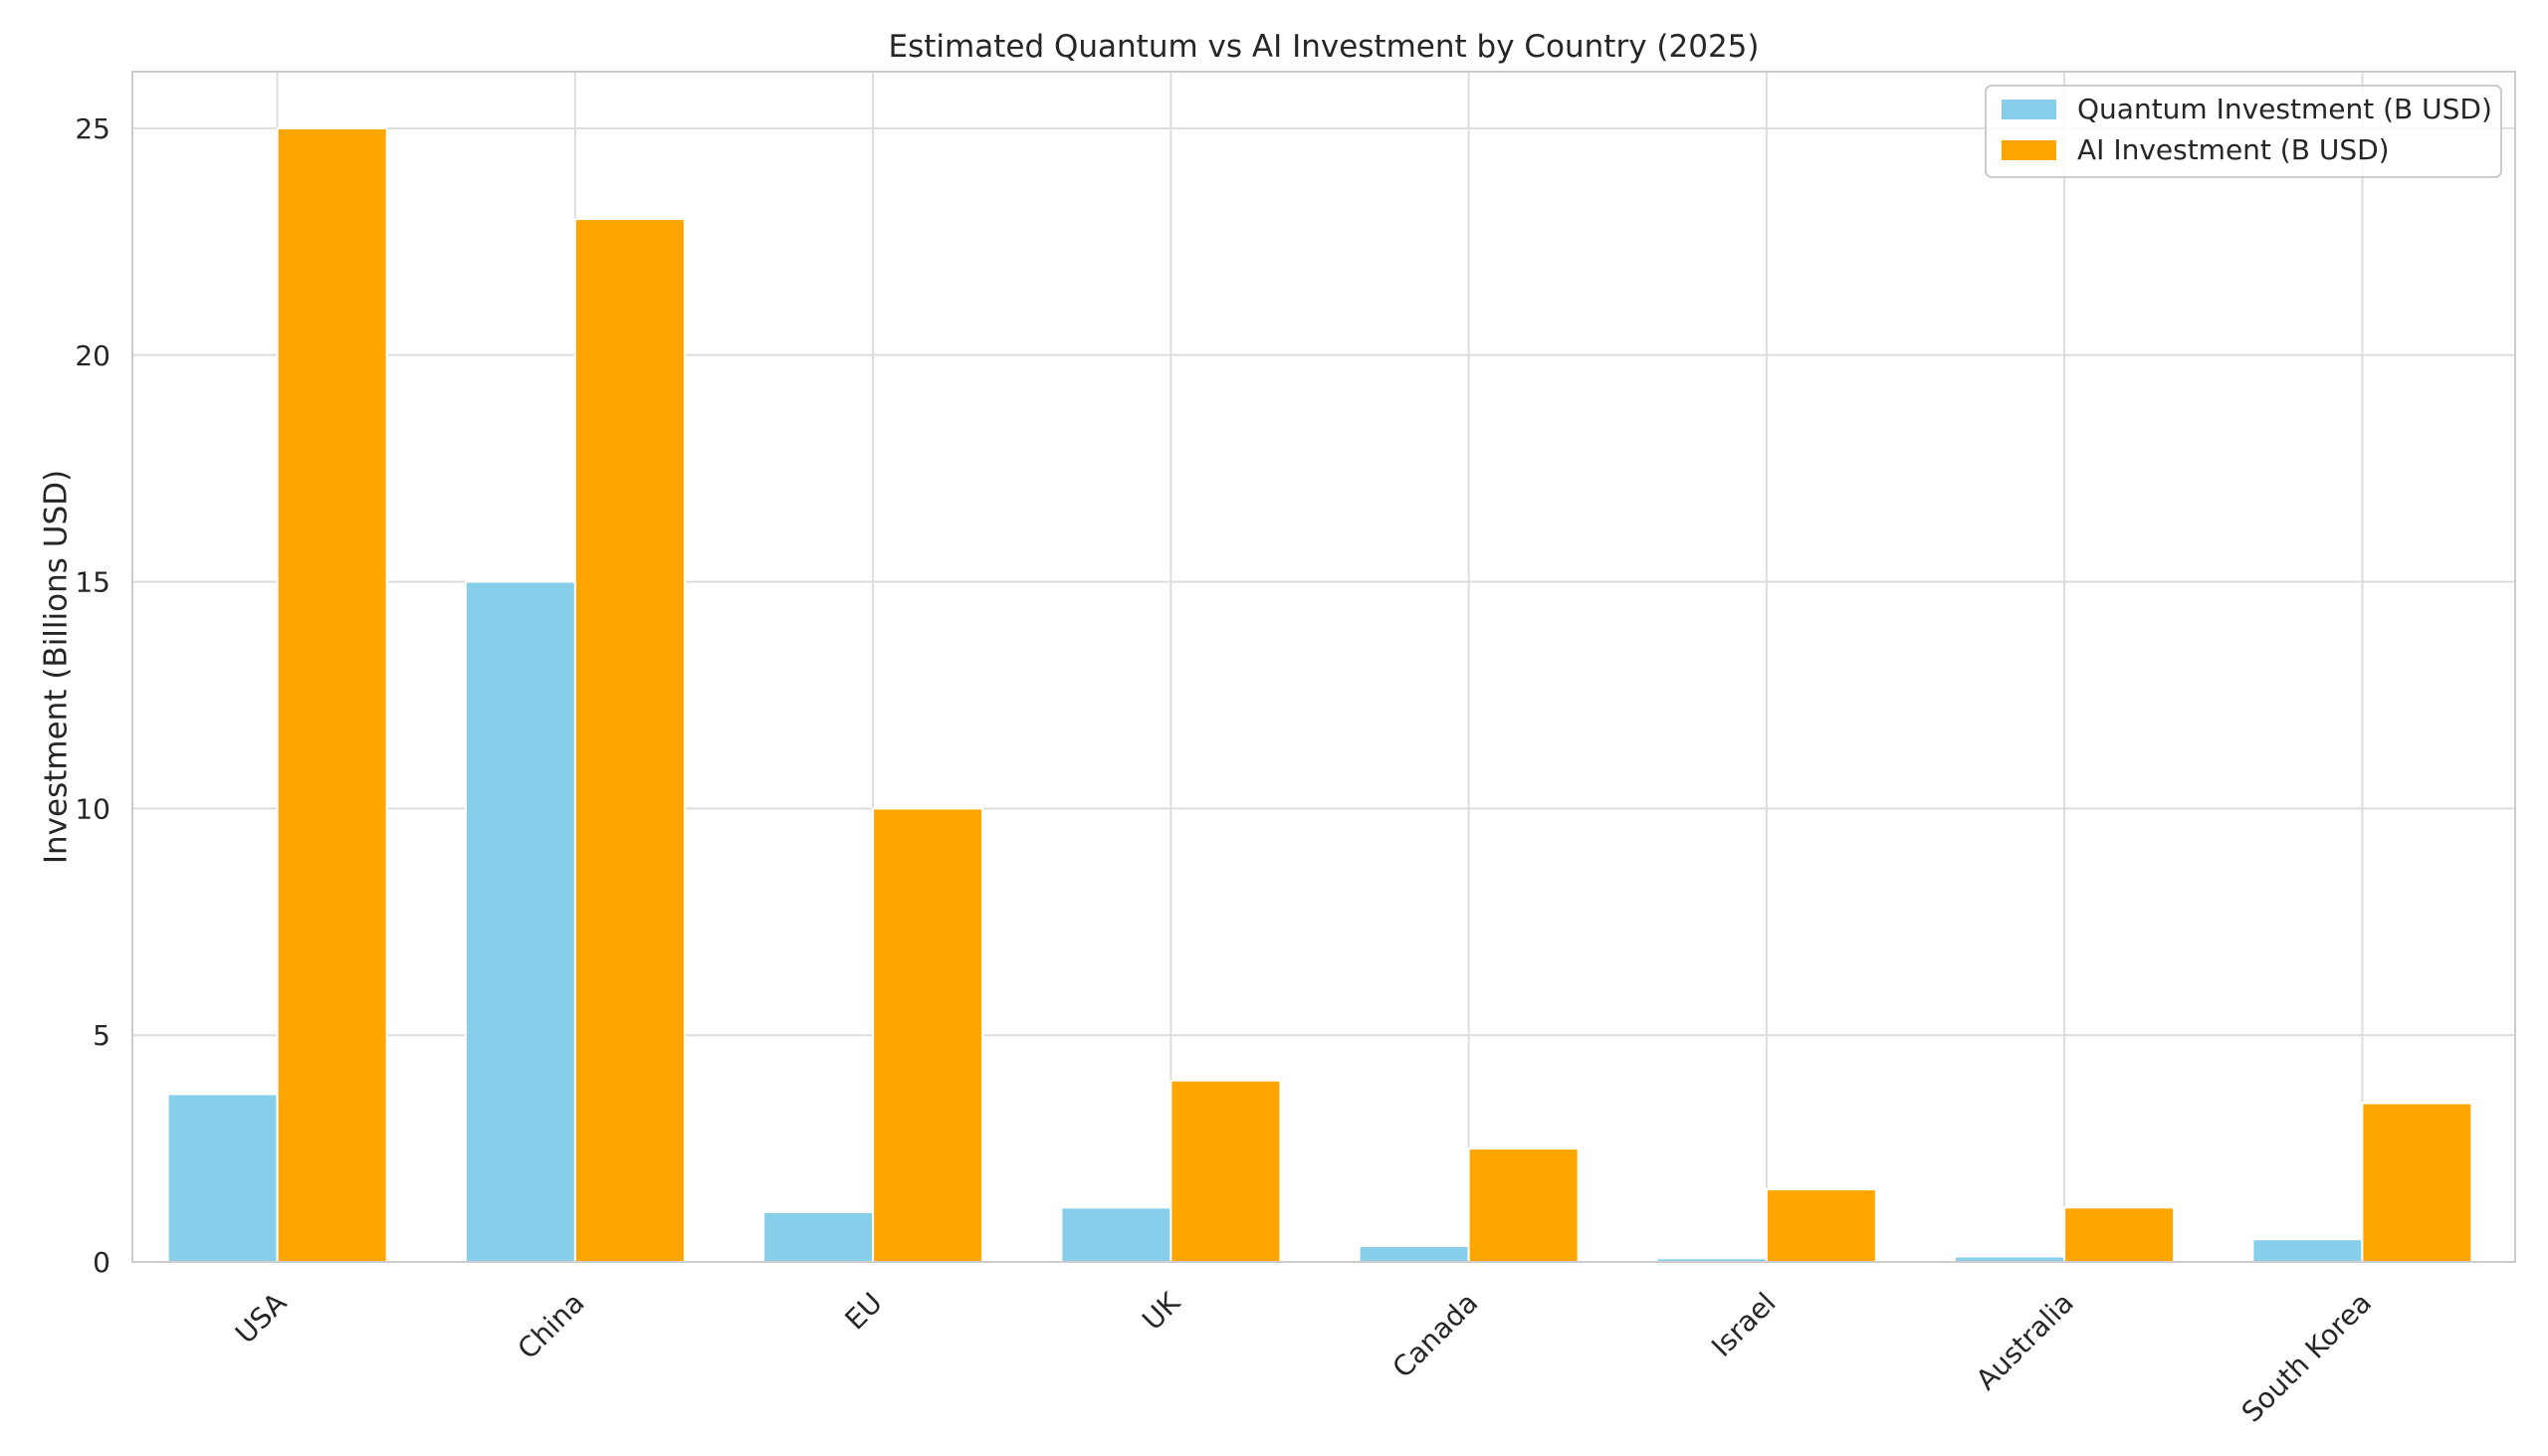 The image size is (2548, 1456). What do you see at coordinates (1116, 1234) in the screenshot?
I see `bar-quantum-uk` at bounding box center [1116, 1234].